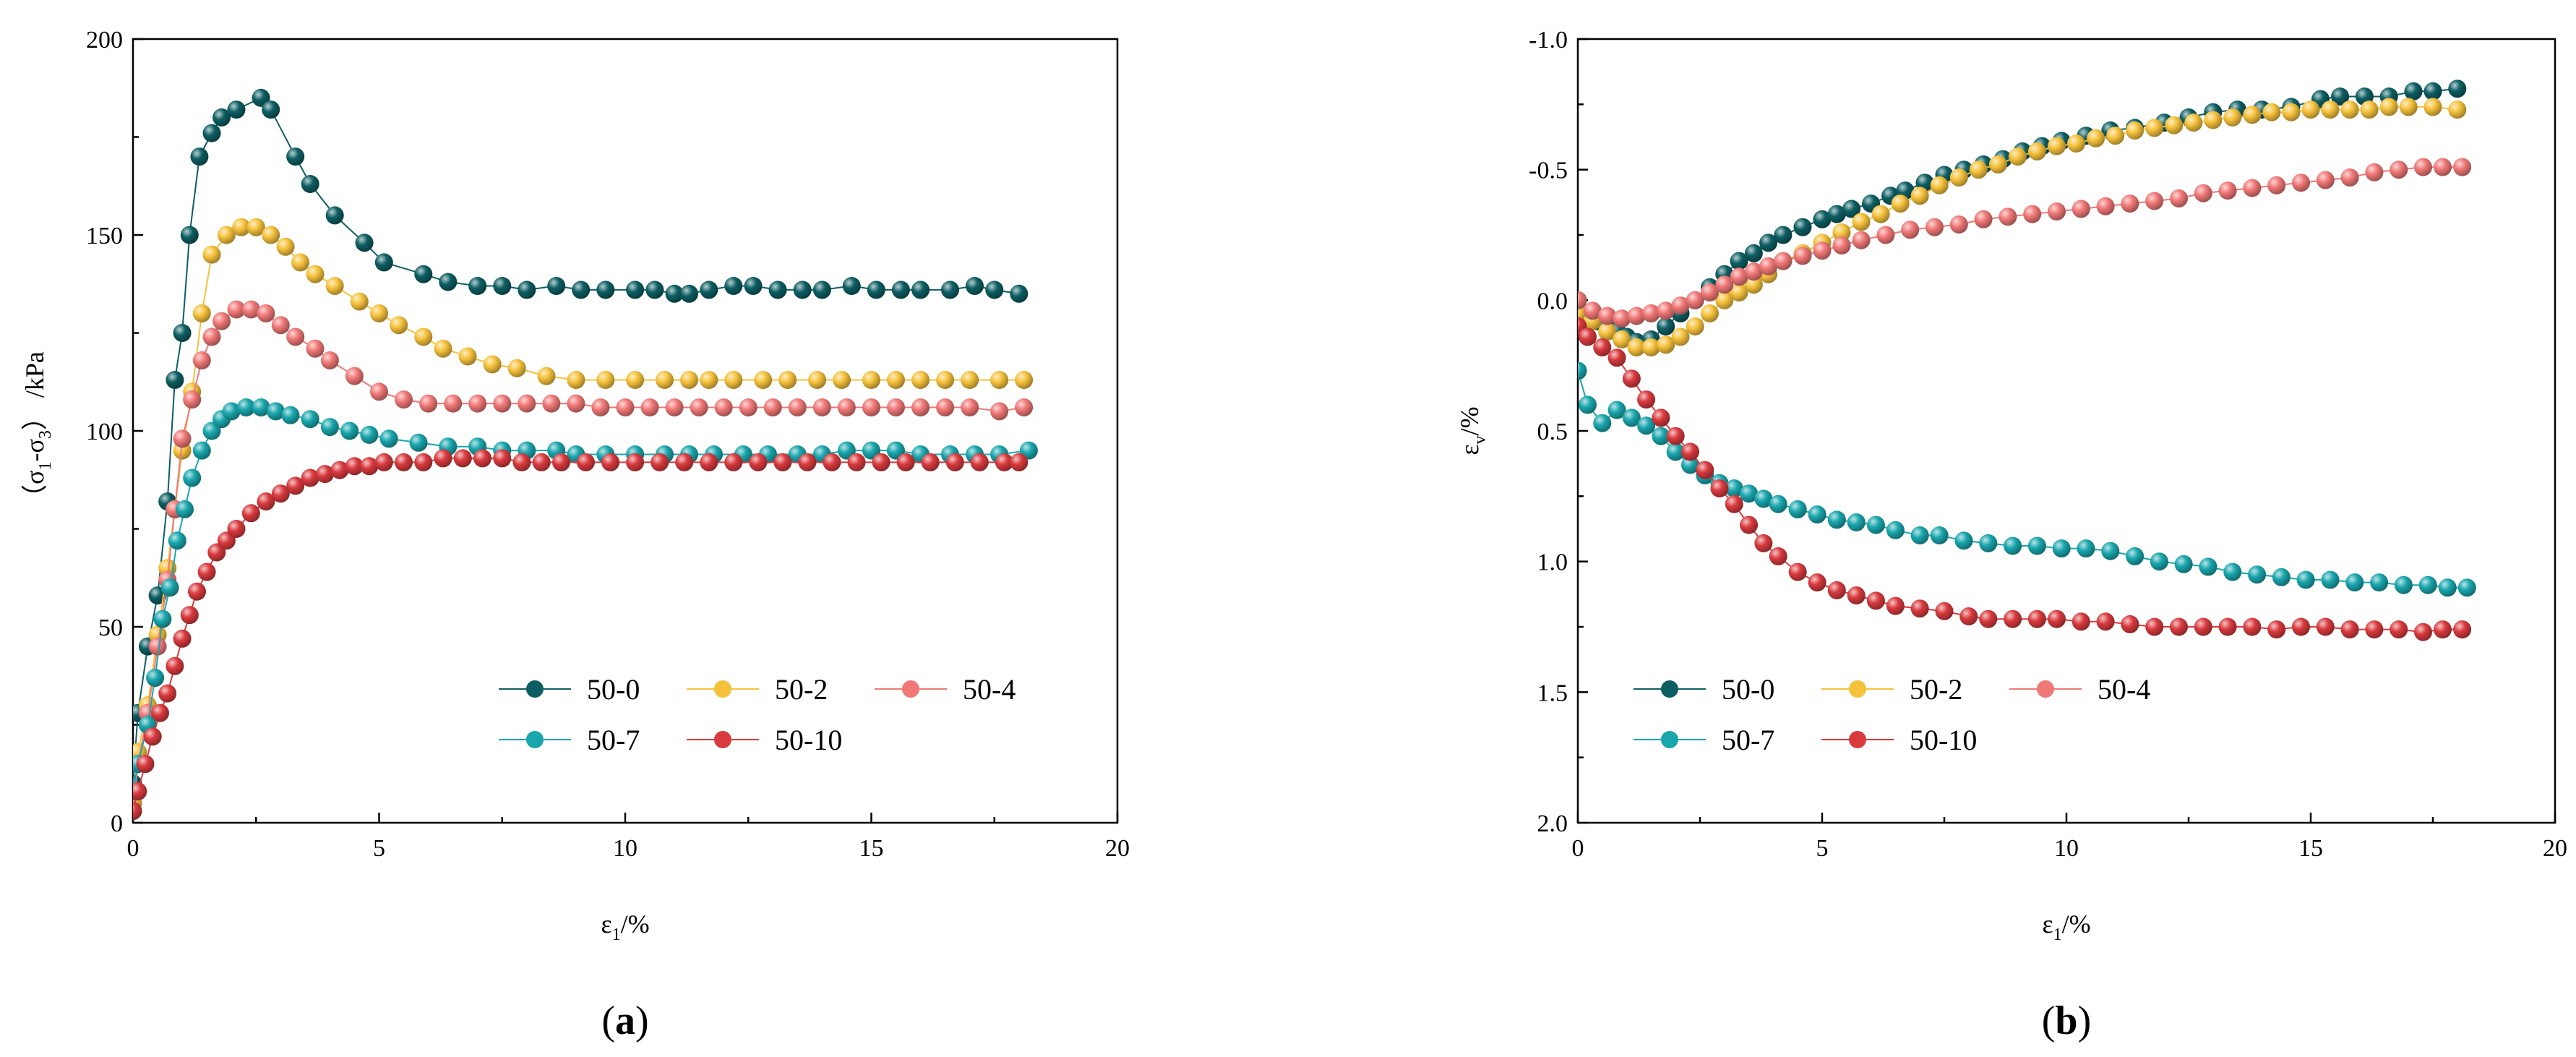 Image resolution: width=2576 pixels, height=1057 pixels. What do you see at coordinates (2066, 927) in the screenshot?
I see `panel-b-xlabel: ε1/%` at bounding box center [2066, 927].